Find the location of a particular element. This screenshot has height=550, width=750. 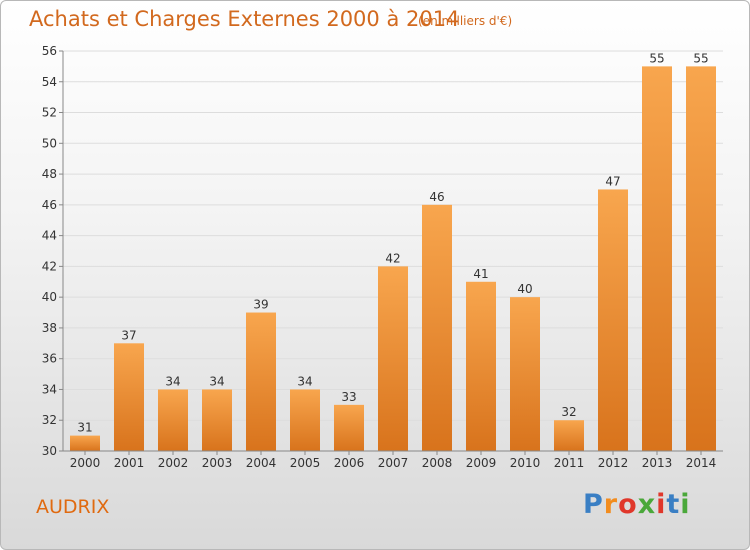

bar-2011 is located at coordinates (569, 435).